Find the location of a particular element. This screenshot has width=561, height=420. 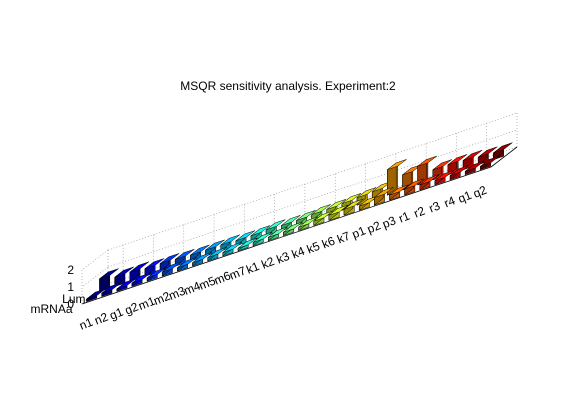

z-tick-label: 1 is located at coordinates (70, 287).